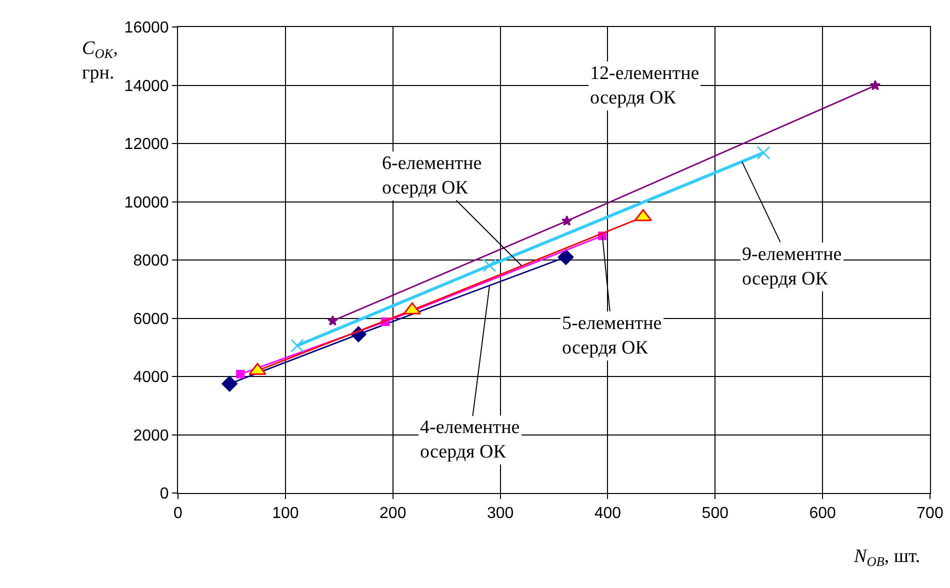  What do you see at coordinates (178, 513) in the screenshot?
I see `x-tick-label: 0` at bounding box center [178, 513].